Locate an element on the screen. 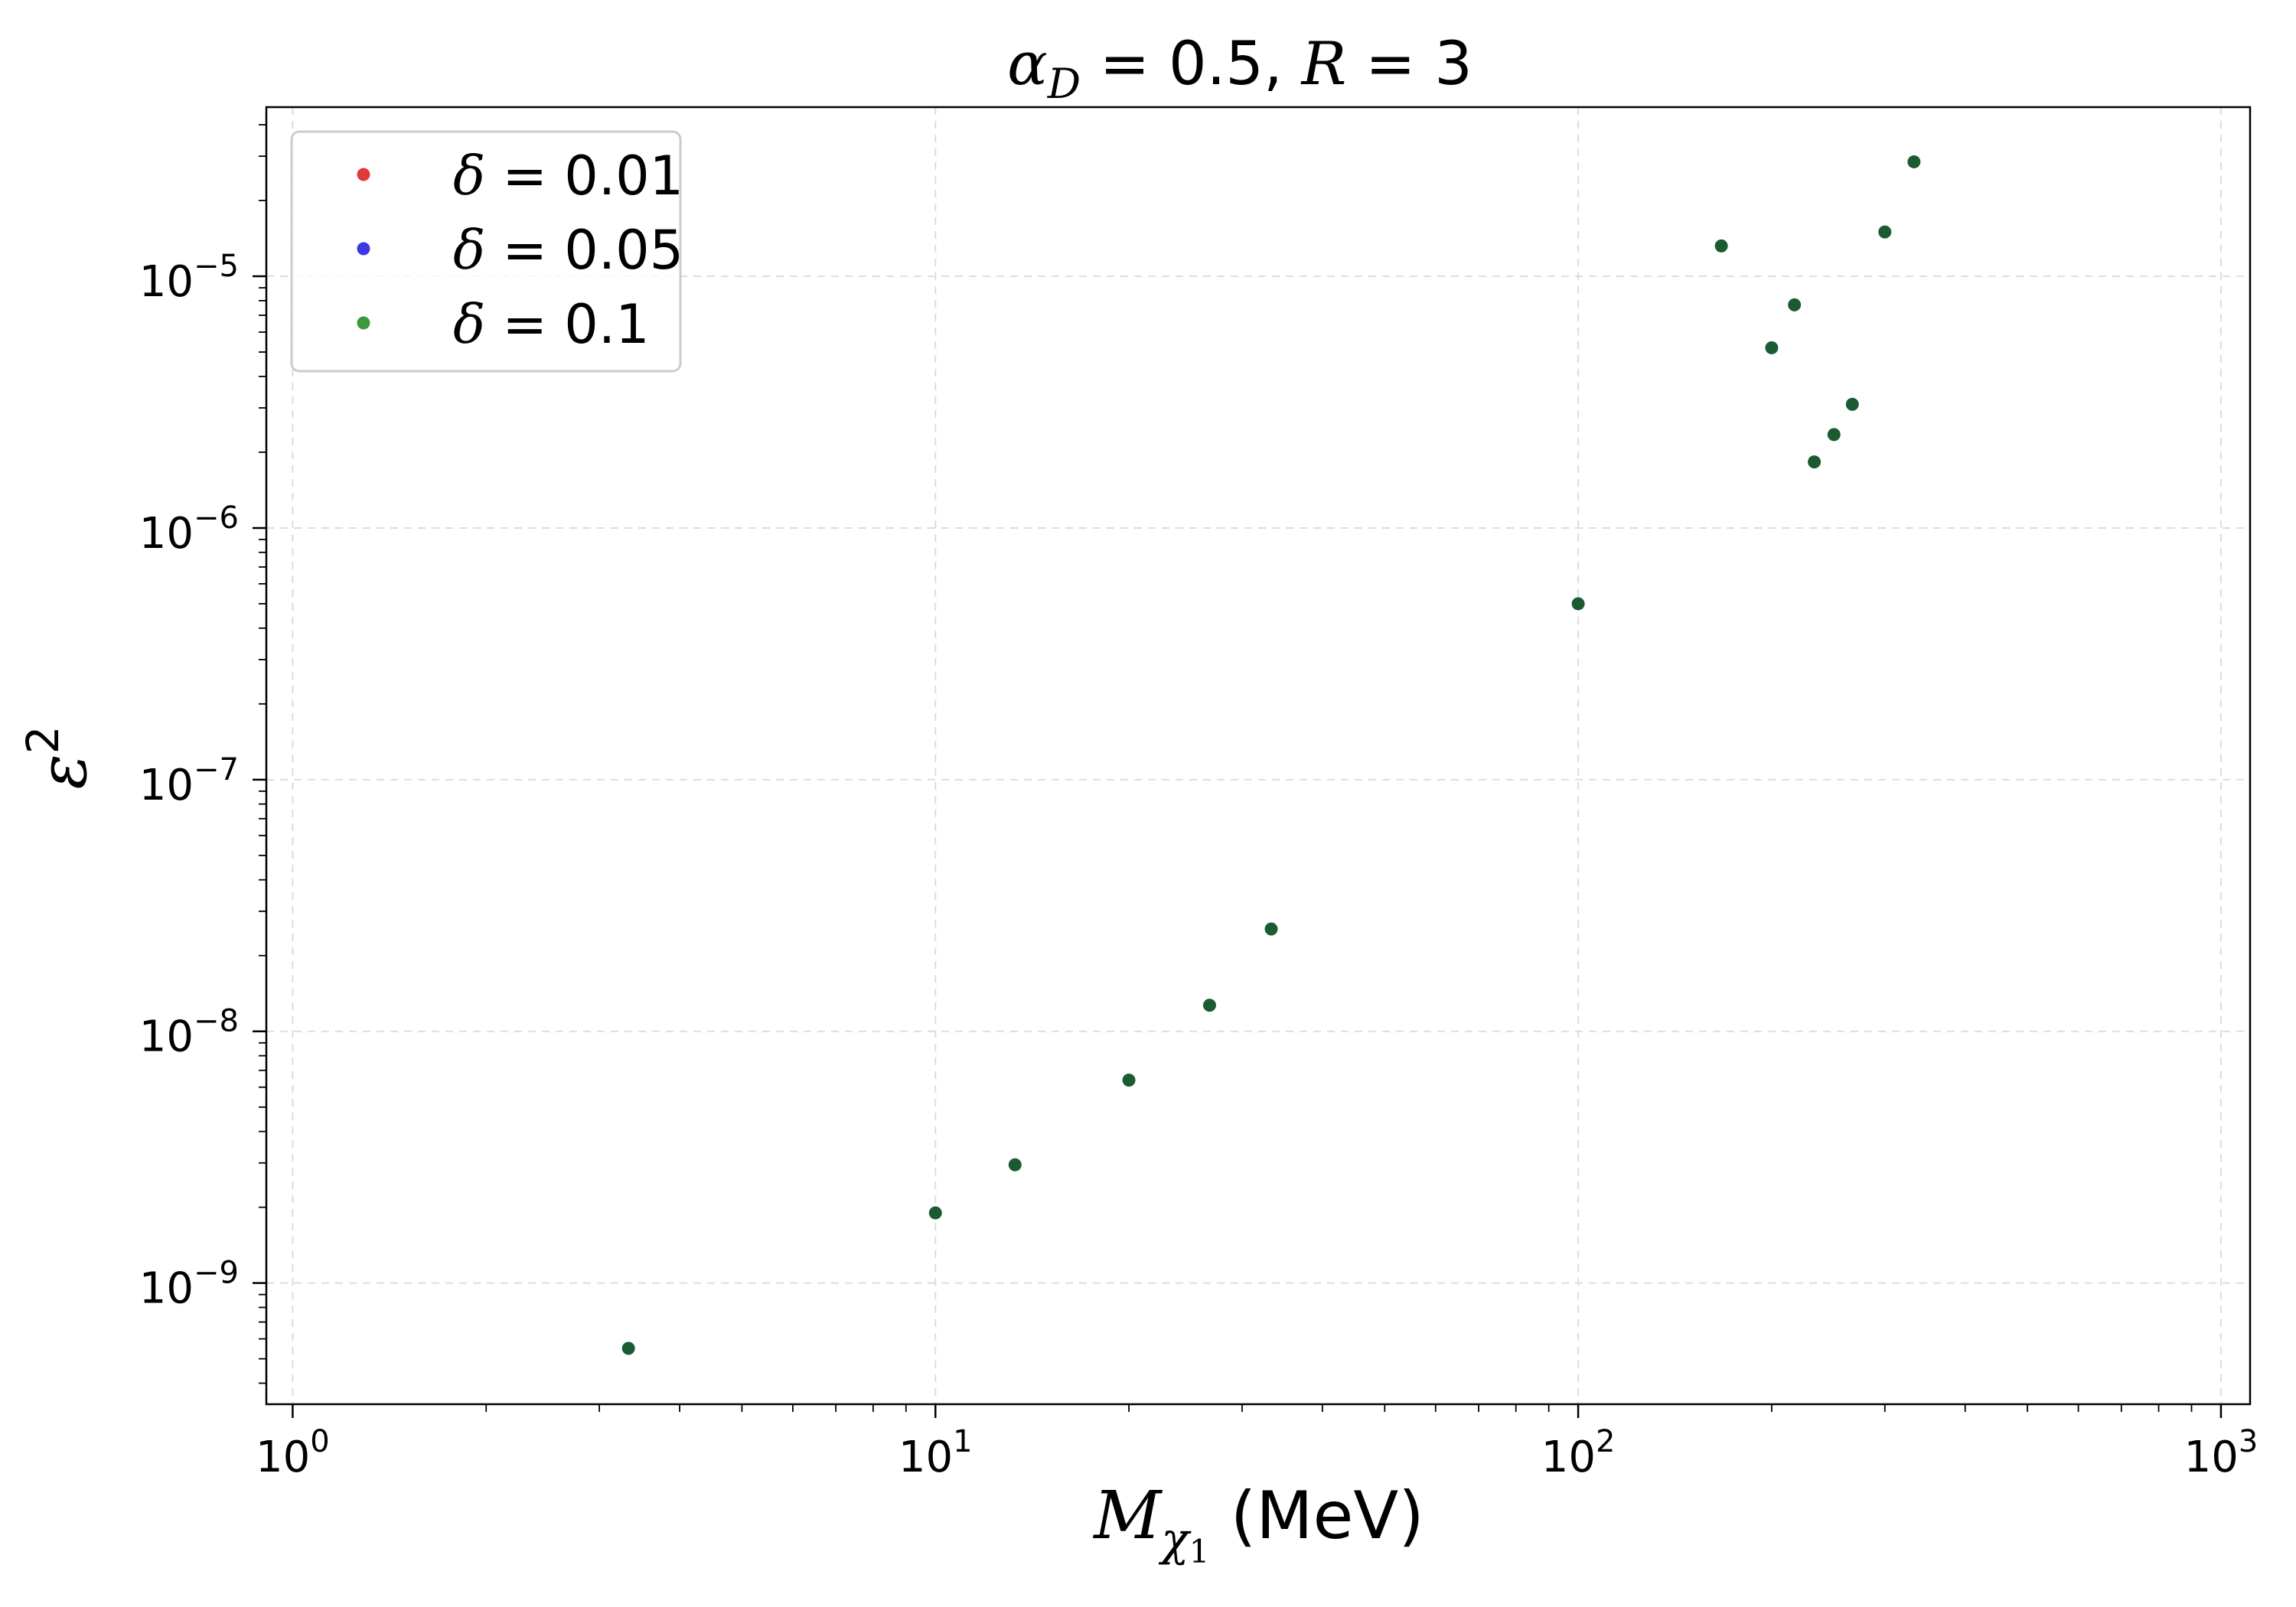 Image resolution: width=2296 pixels, height=1607 pixels. x-tick-label: 10² is located at coordinates (1578, 1453).